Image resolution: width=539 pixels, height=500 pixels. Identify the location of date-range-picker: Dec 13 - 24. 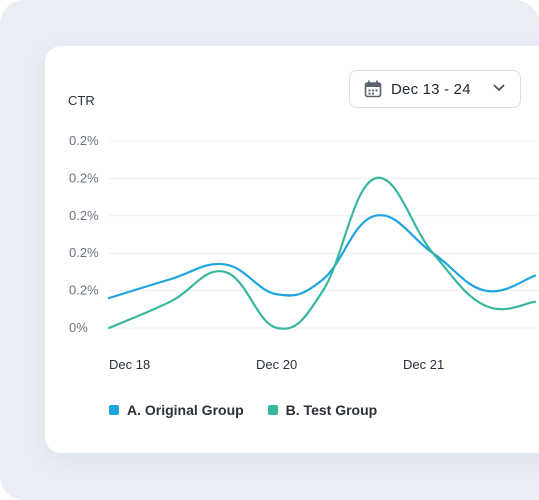
(435, 89).